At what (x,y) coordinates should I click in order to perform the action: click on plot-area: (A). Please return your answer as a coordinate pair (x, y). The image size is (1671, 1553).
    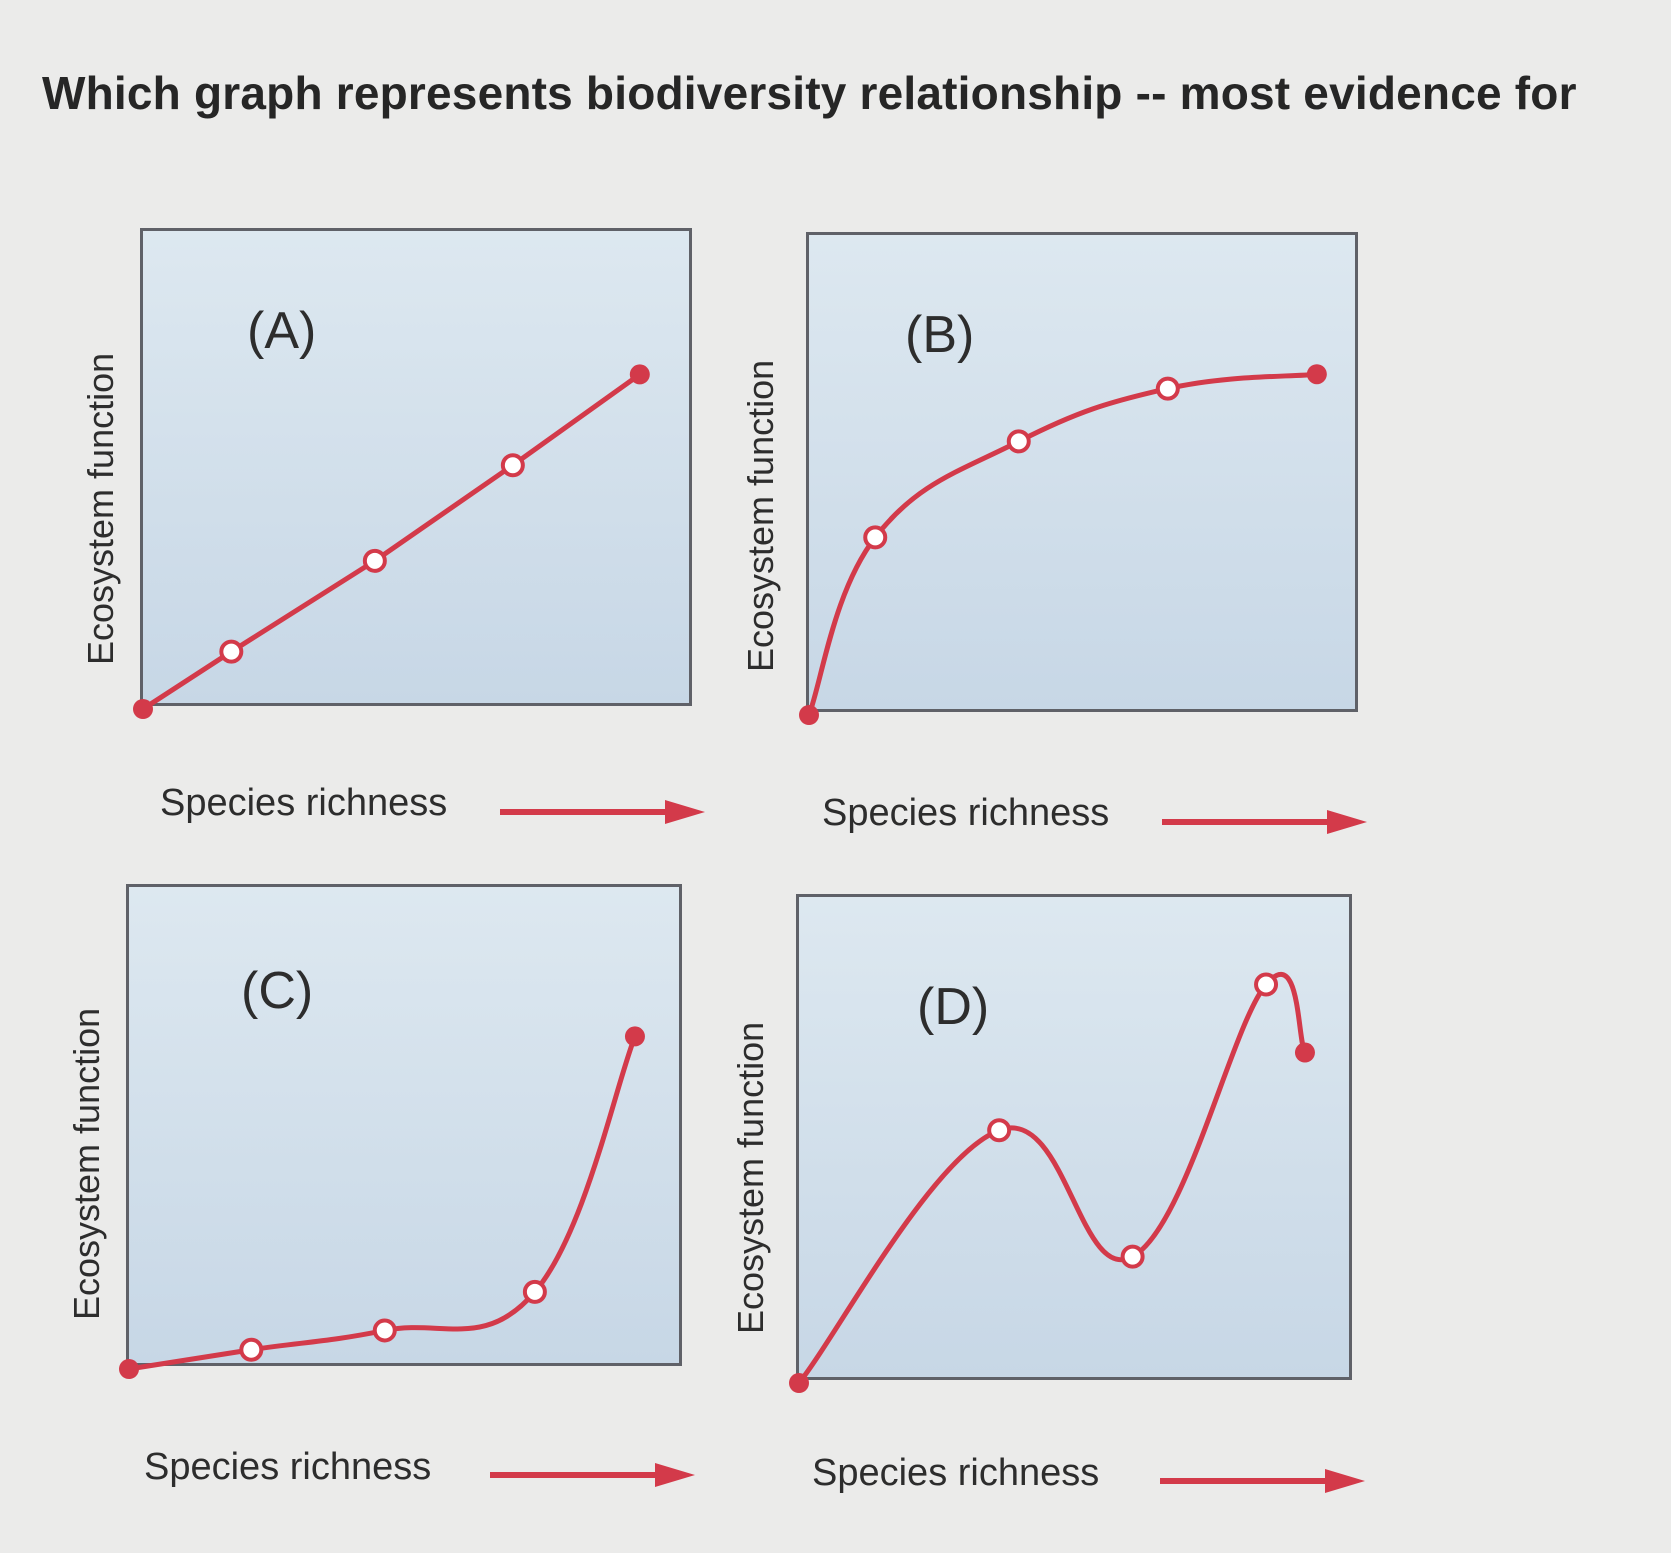
    Looking at the image, I should click on (412, 473).